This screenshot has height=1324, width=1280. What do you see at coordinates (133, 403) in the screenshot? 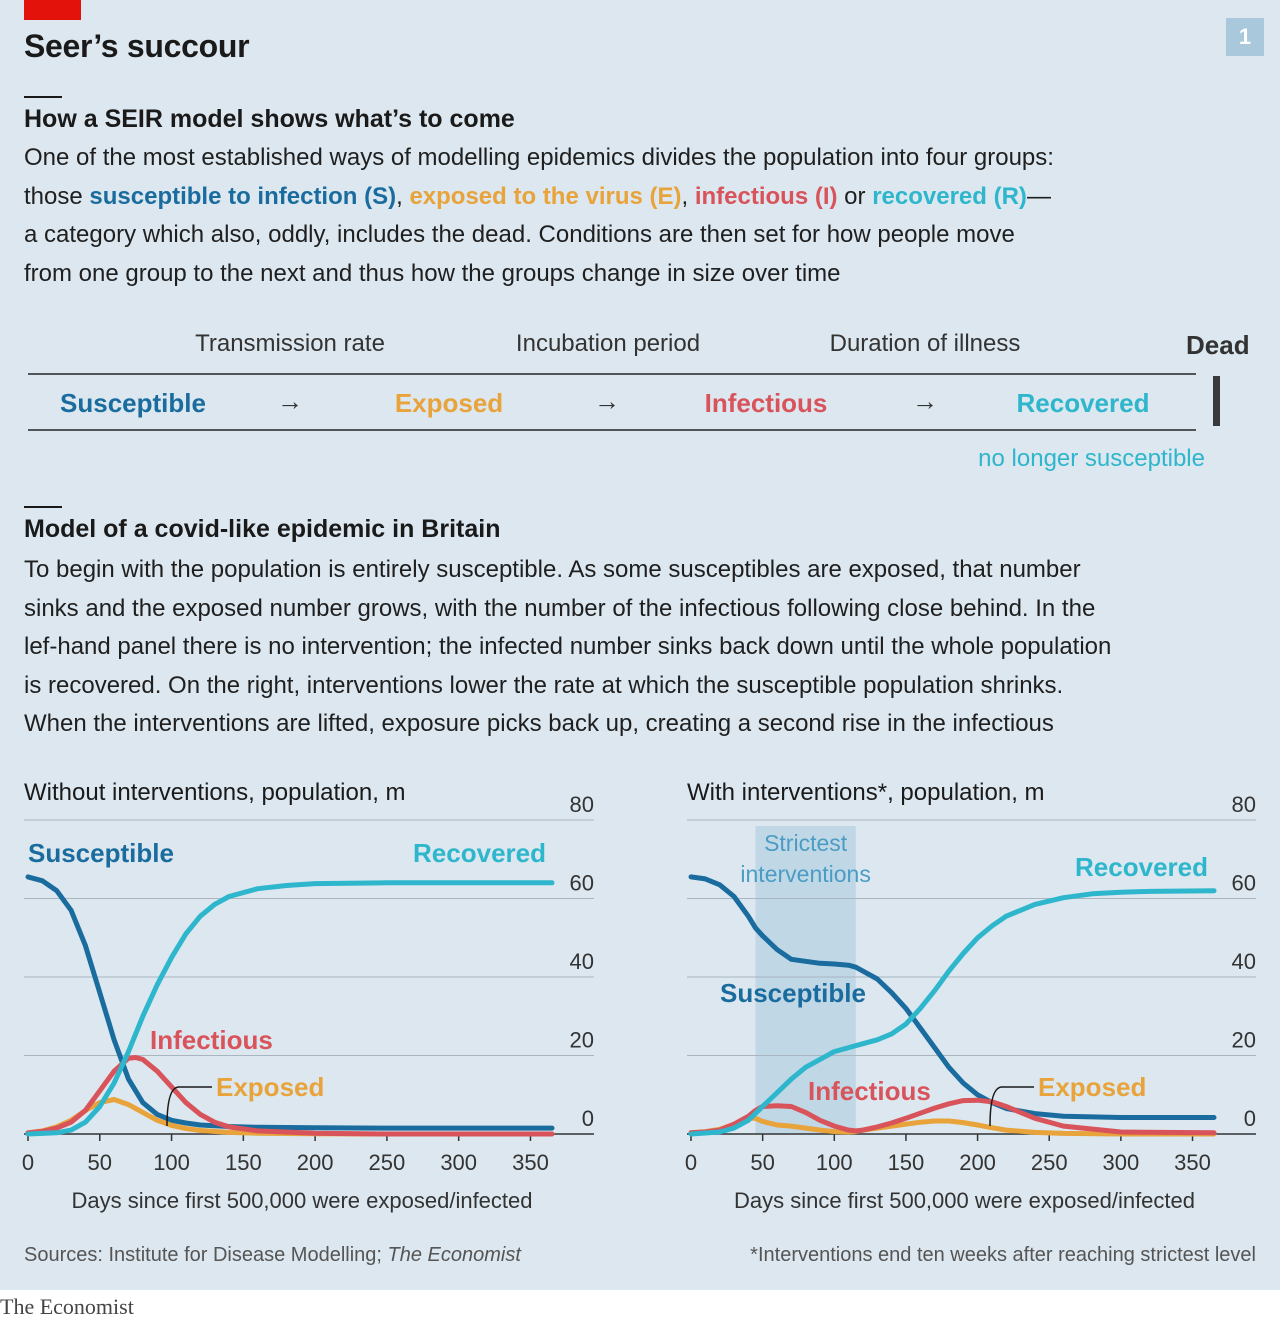
I see `stage-susceptible: Susceptible` at bounding box center [133, 403].